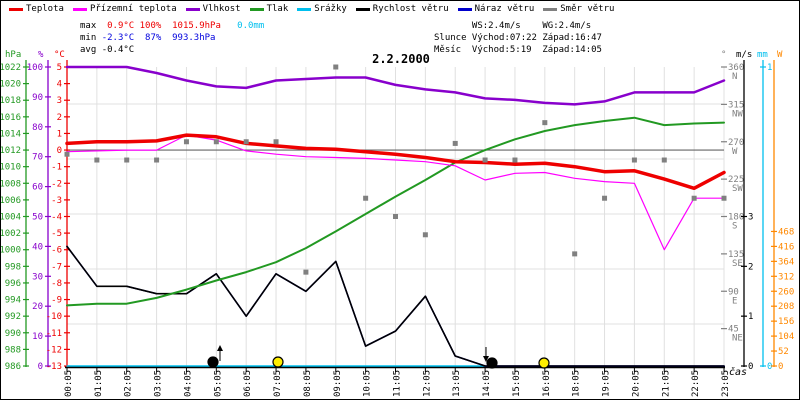  Describe the element at coordinates (11, 151) in the screenshot. I see `svg-text: 1012` at that location.